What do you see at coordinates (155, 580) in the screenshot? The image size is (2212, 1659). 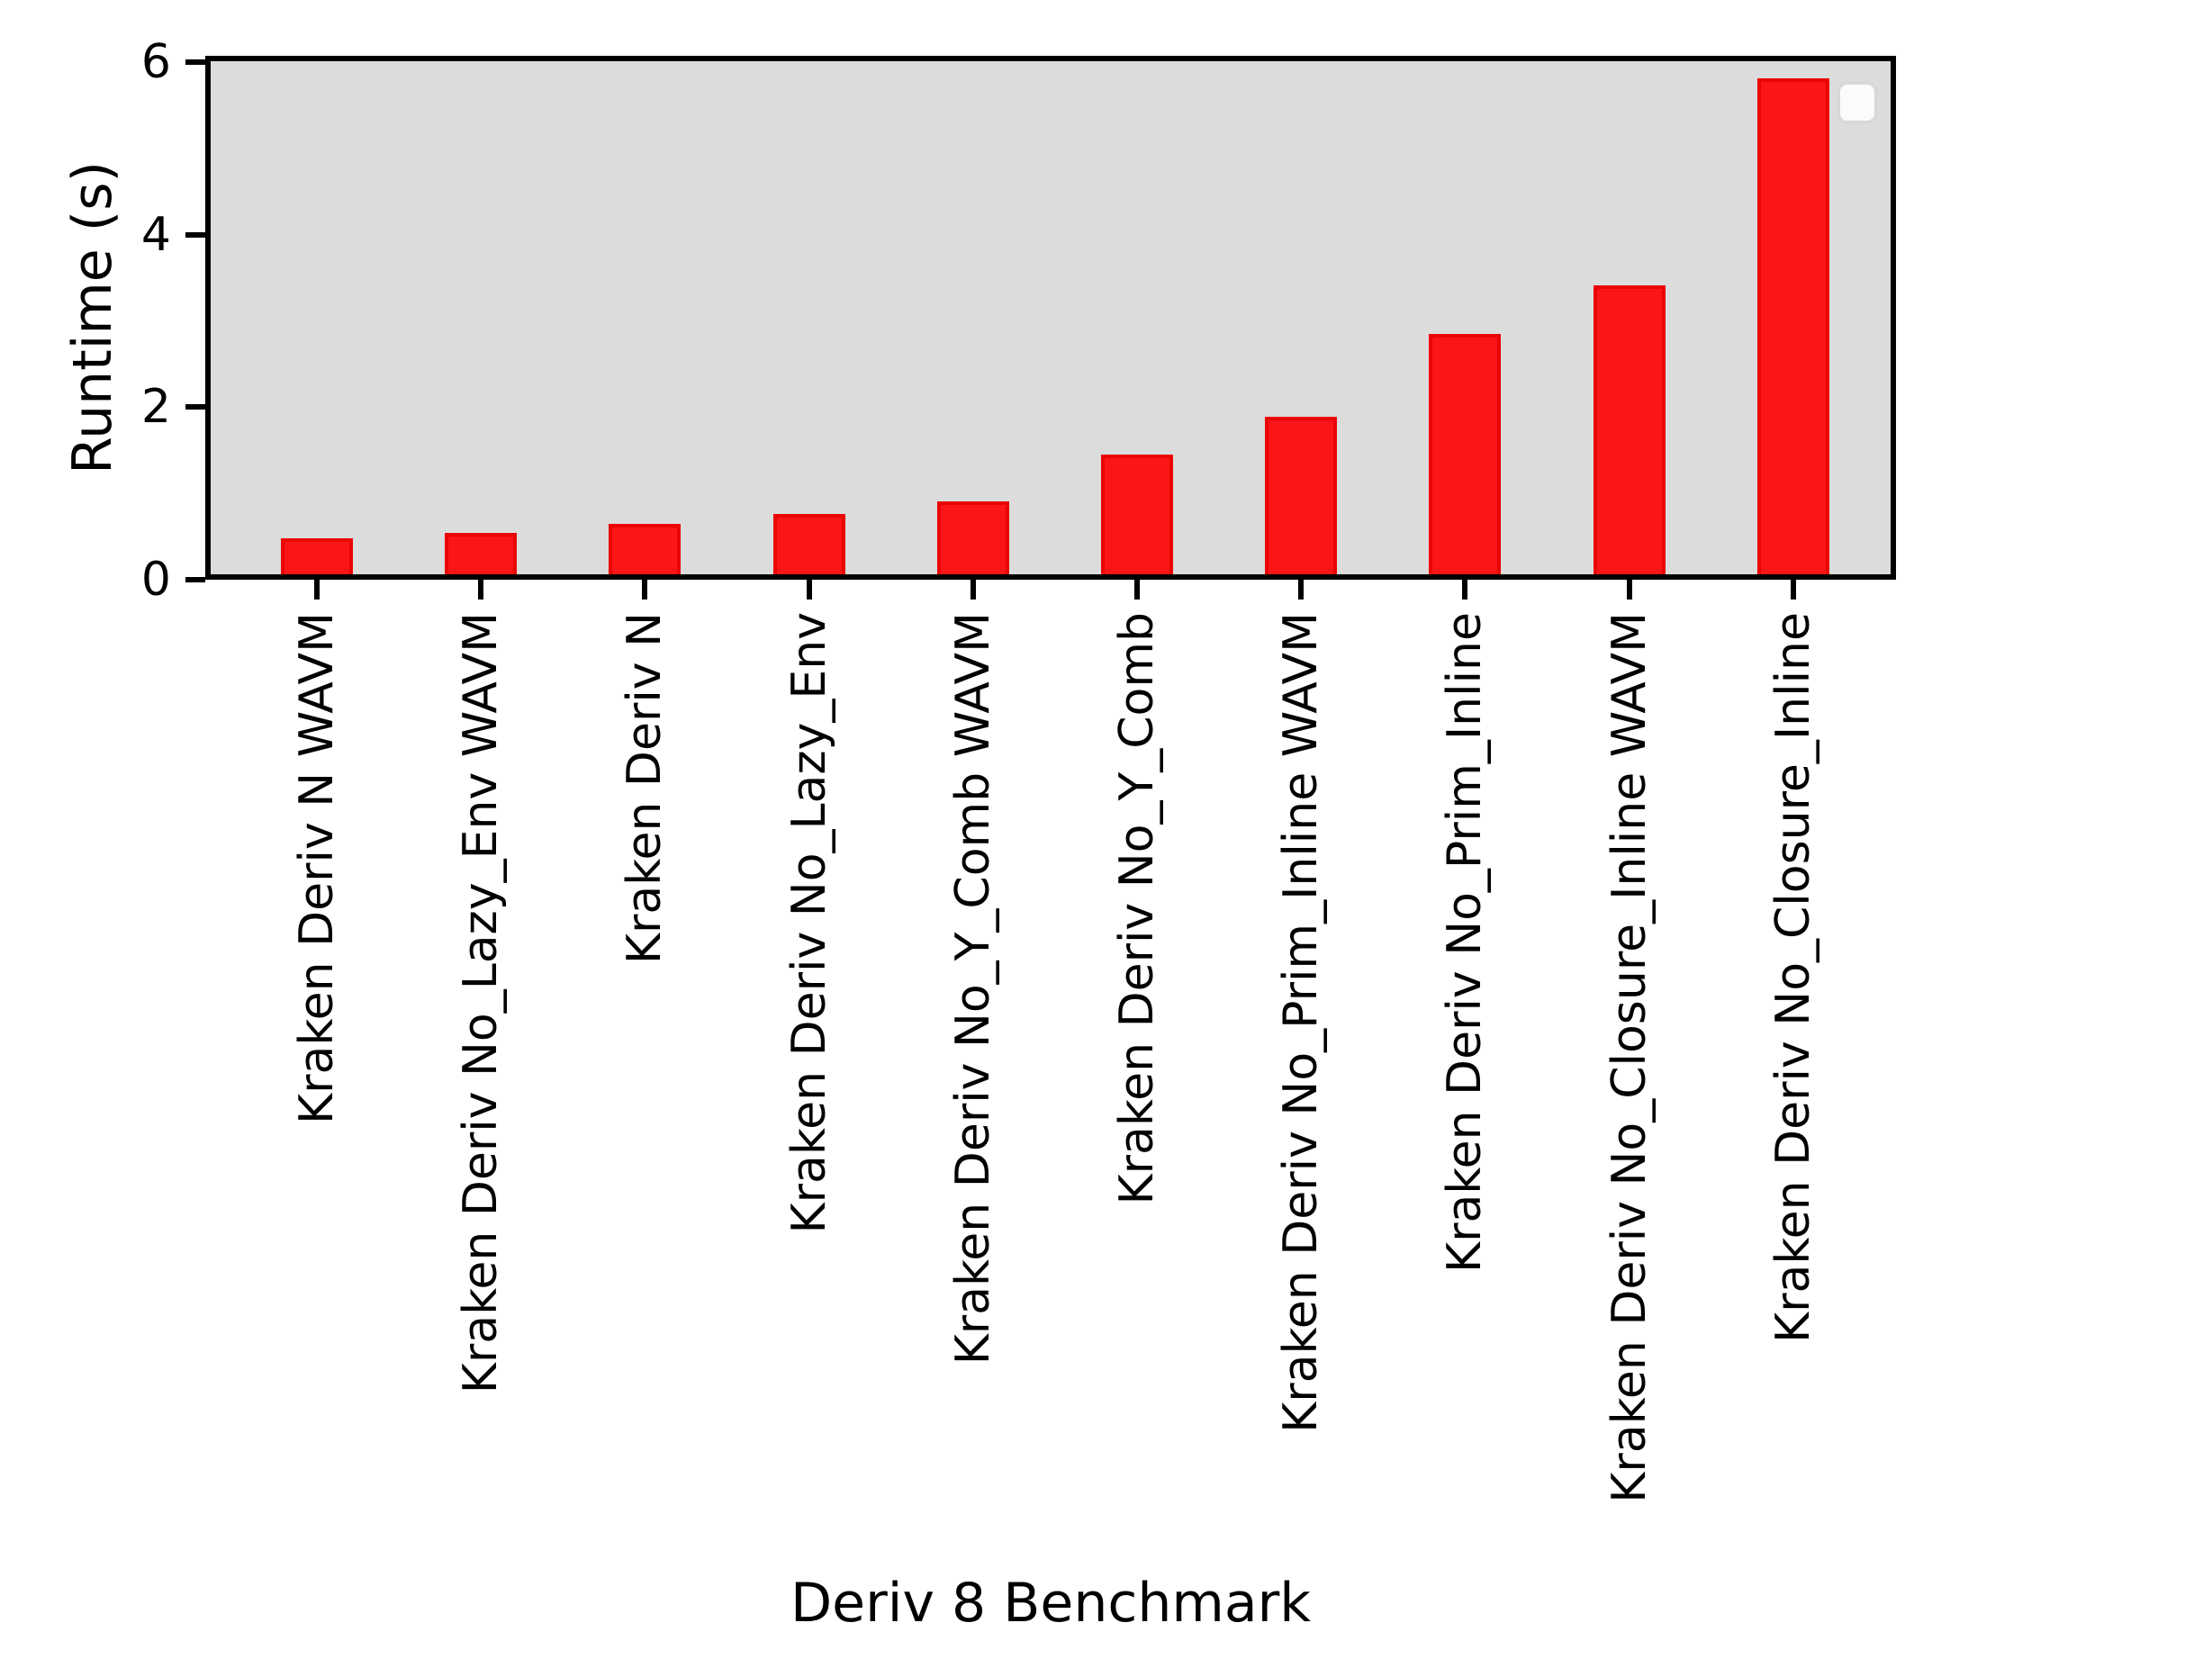 I see `y-tick-label-0: 0` at bounding box center [155, 580].